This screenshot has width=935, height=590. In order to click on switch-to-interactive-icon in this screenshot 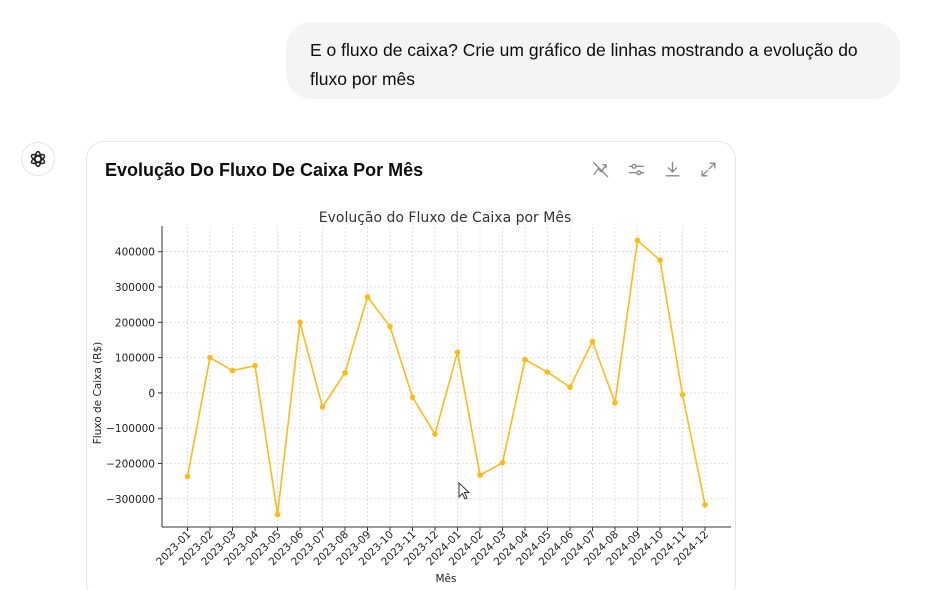, I will do `click(600, 169)`.